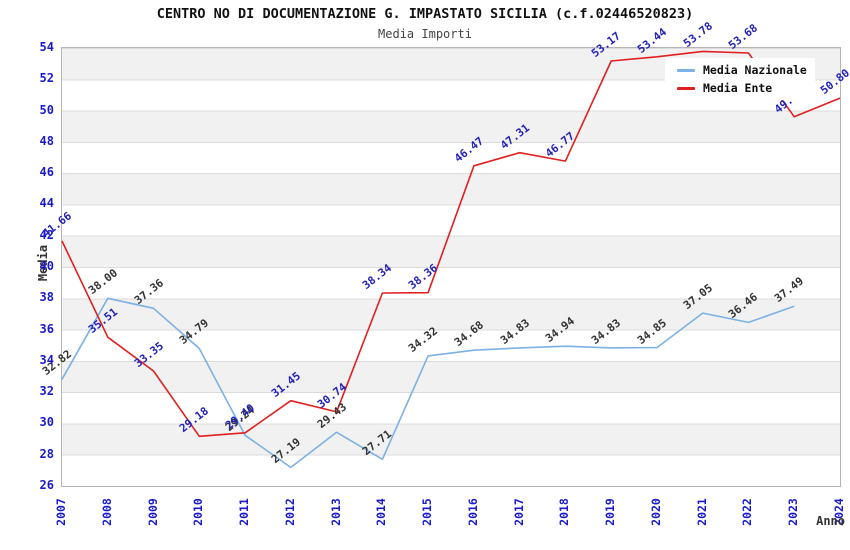 This screenshot has width=850, height=550. Describe the element at coordinates (46, 297) in the screenshot. I see `y-tick-label: 38` at that location.